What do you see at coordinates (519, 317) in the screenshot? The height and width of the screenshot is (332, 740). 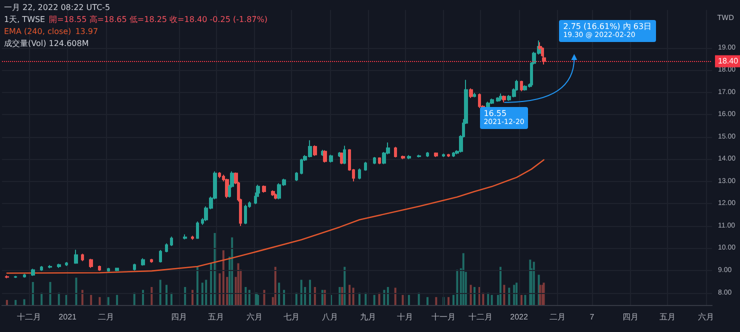 I see `x-tick-label: 2022` at bounding box center [519, 317].